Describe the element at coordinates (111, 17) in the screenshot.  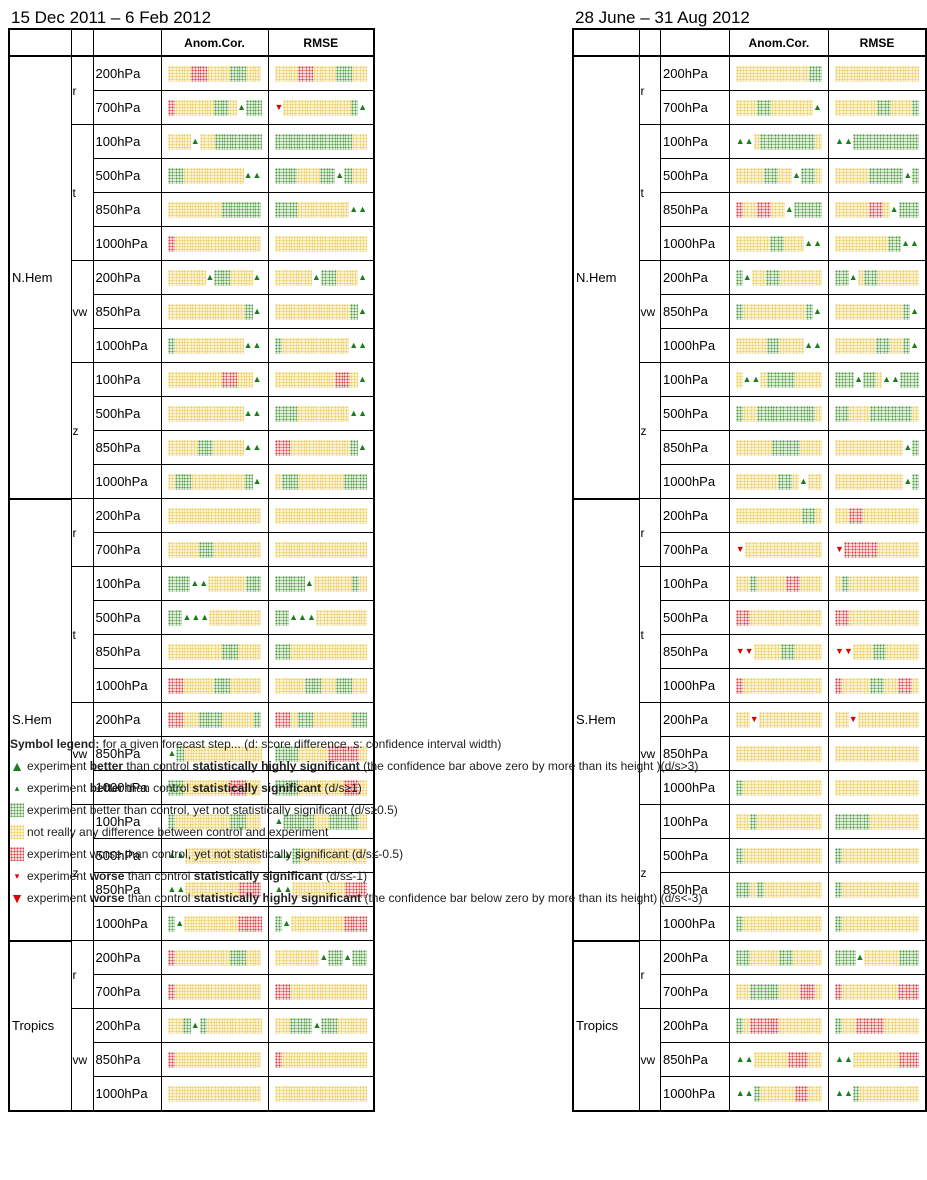
I see `panel-title: 15 Dec 2011 – 6 Feb 2012` at that location.